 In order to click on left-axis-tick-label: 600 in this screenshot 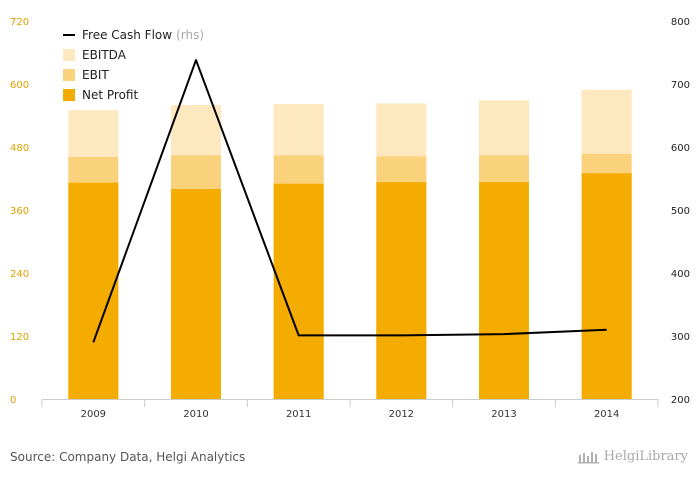, I will do `click(19, 85)`.